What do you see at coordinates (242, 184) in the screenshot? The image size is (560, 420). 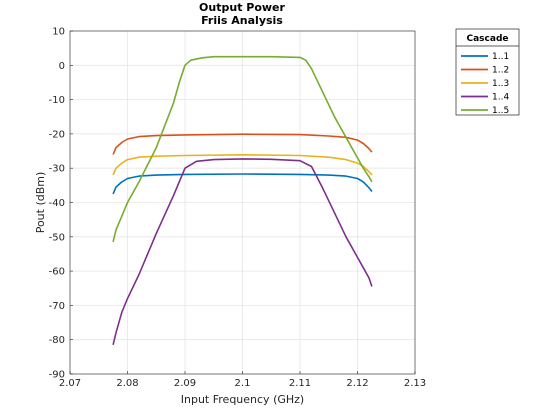 I see `series-line-1--1` at bounding box center [242, 184].